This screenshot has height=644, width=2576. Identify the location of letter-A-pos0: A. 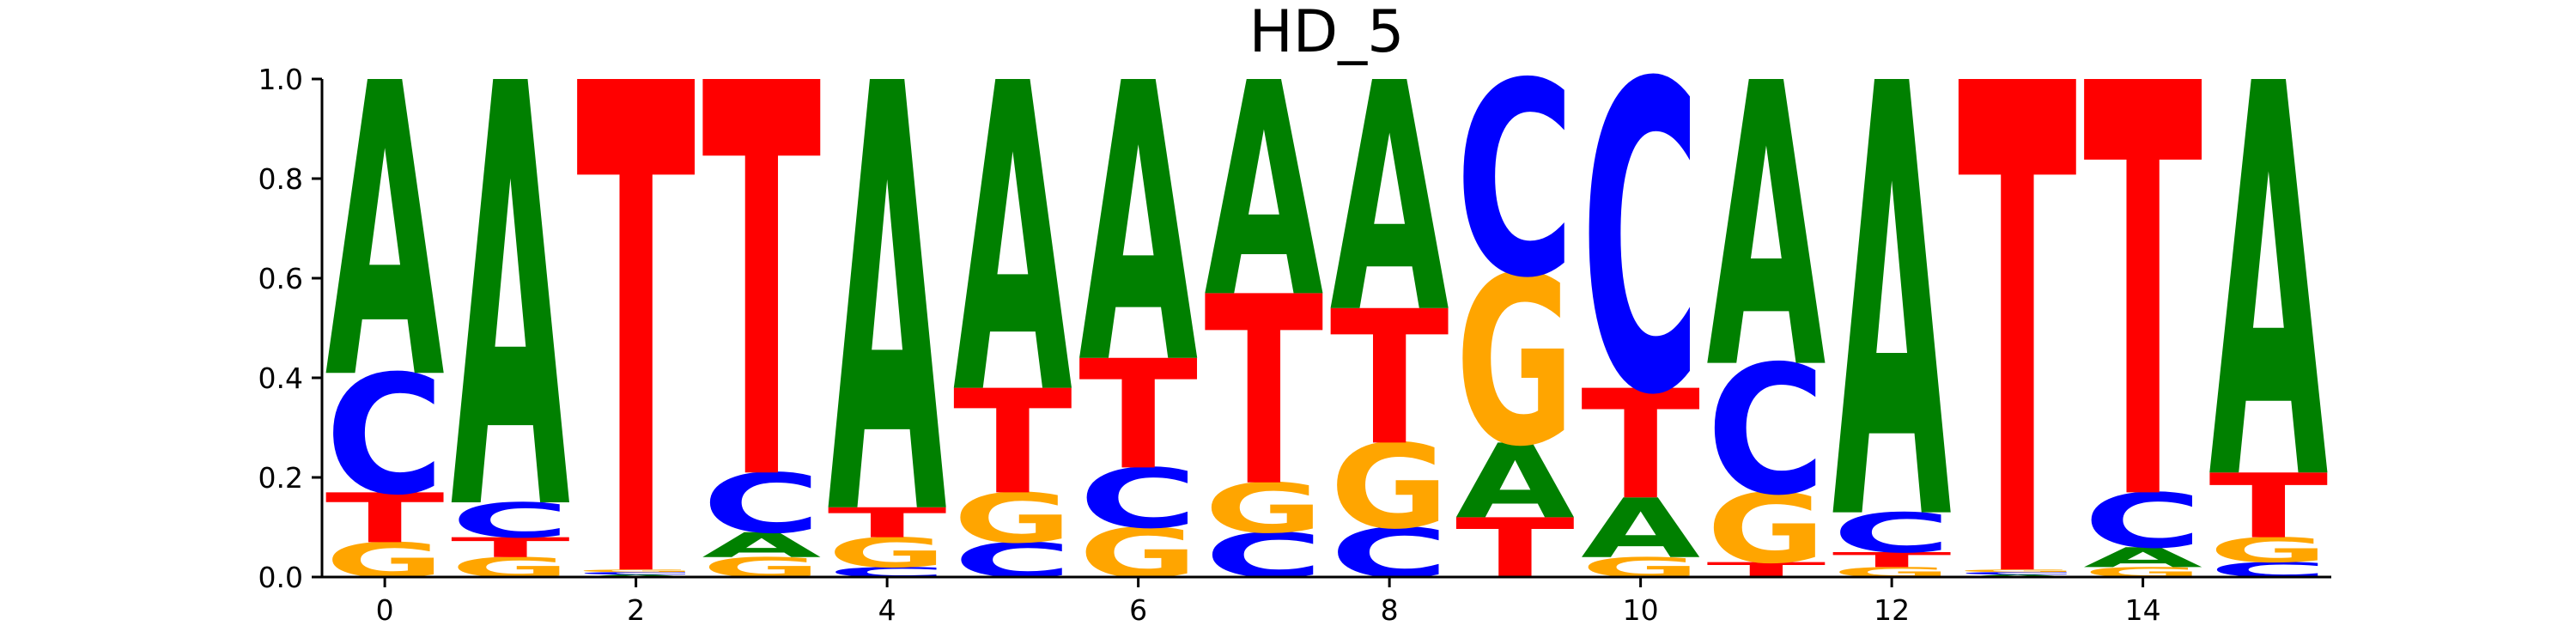
(386, 234).